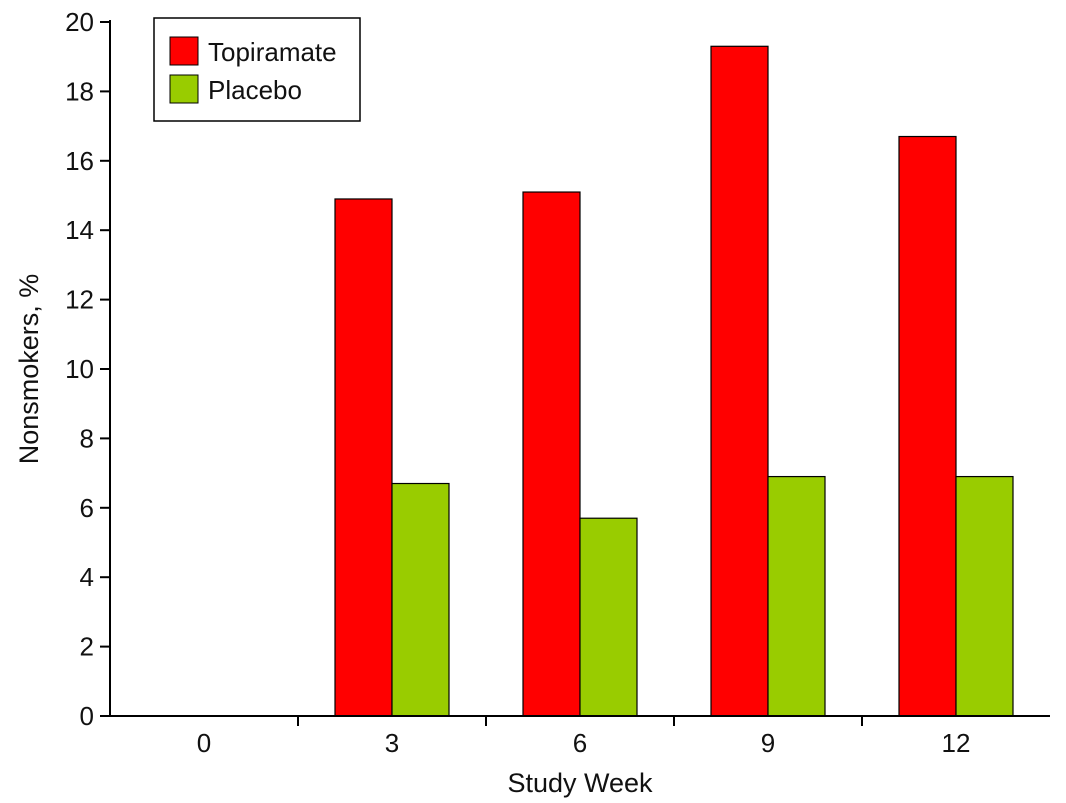  What do you see at coordinates (204, 743) in the screenshot?
I see `x-tick-label: 0` at bounding box center [204, 743].